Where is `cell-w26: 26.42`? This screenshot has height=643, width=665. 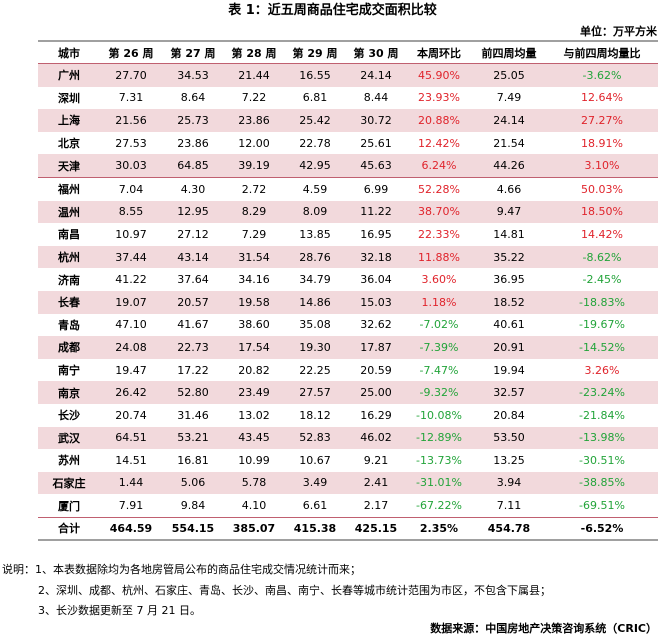 cell-w26: 26.42 is located at coordinates (131, 392).